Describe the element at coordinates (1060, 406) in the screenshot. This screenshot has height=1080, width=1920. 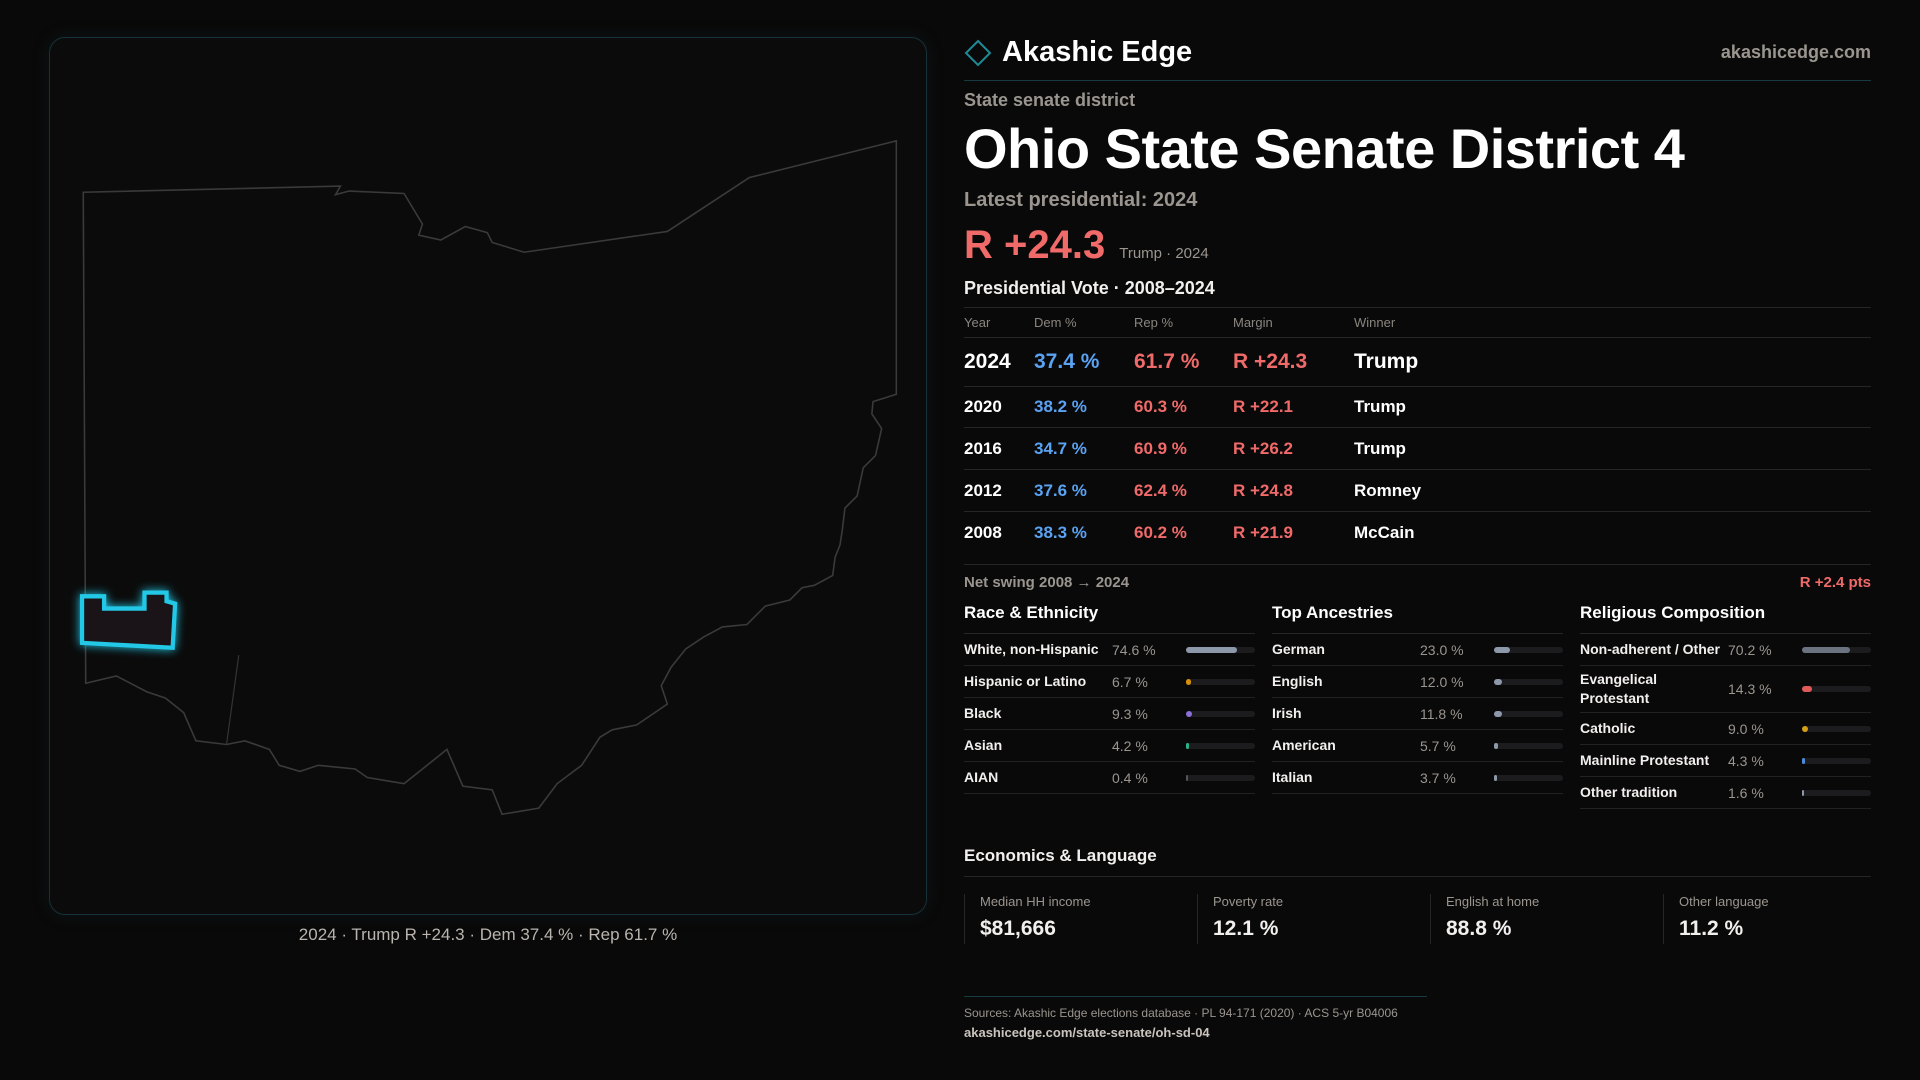
I see `cell-dem: 38.2 %` at that location.